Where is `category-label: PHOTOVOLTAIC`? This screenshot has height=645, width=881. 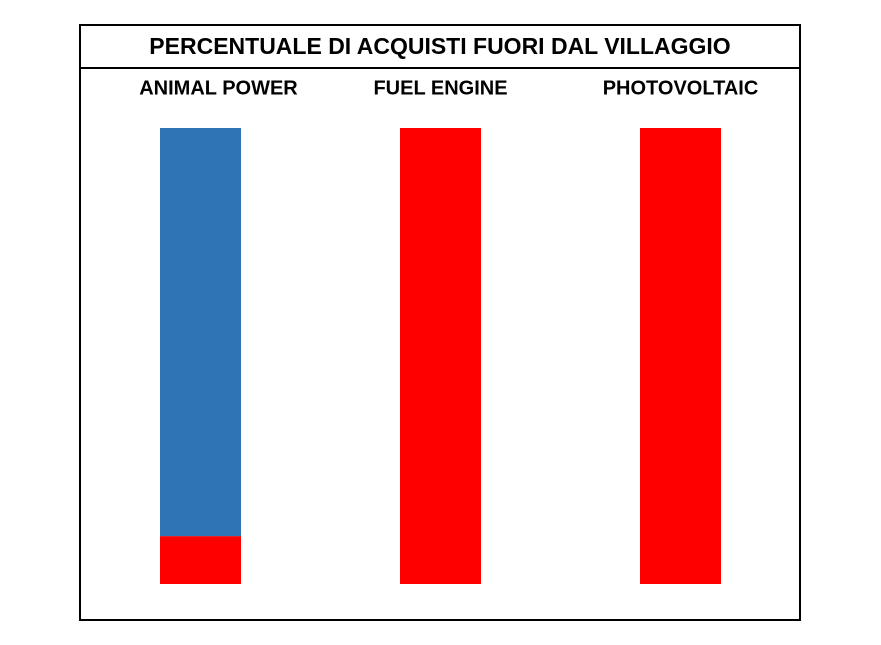
category-label: PHOTOVOLTAIC is located at coordinates (681, 88).